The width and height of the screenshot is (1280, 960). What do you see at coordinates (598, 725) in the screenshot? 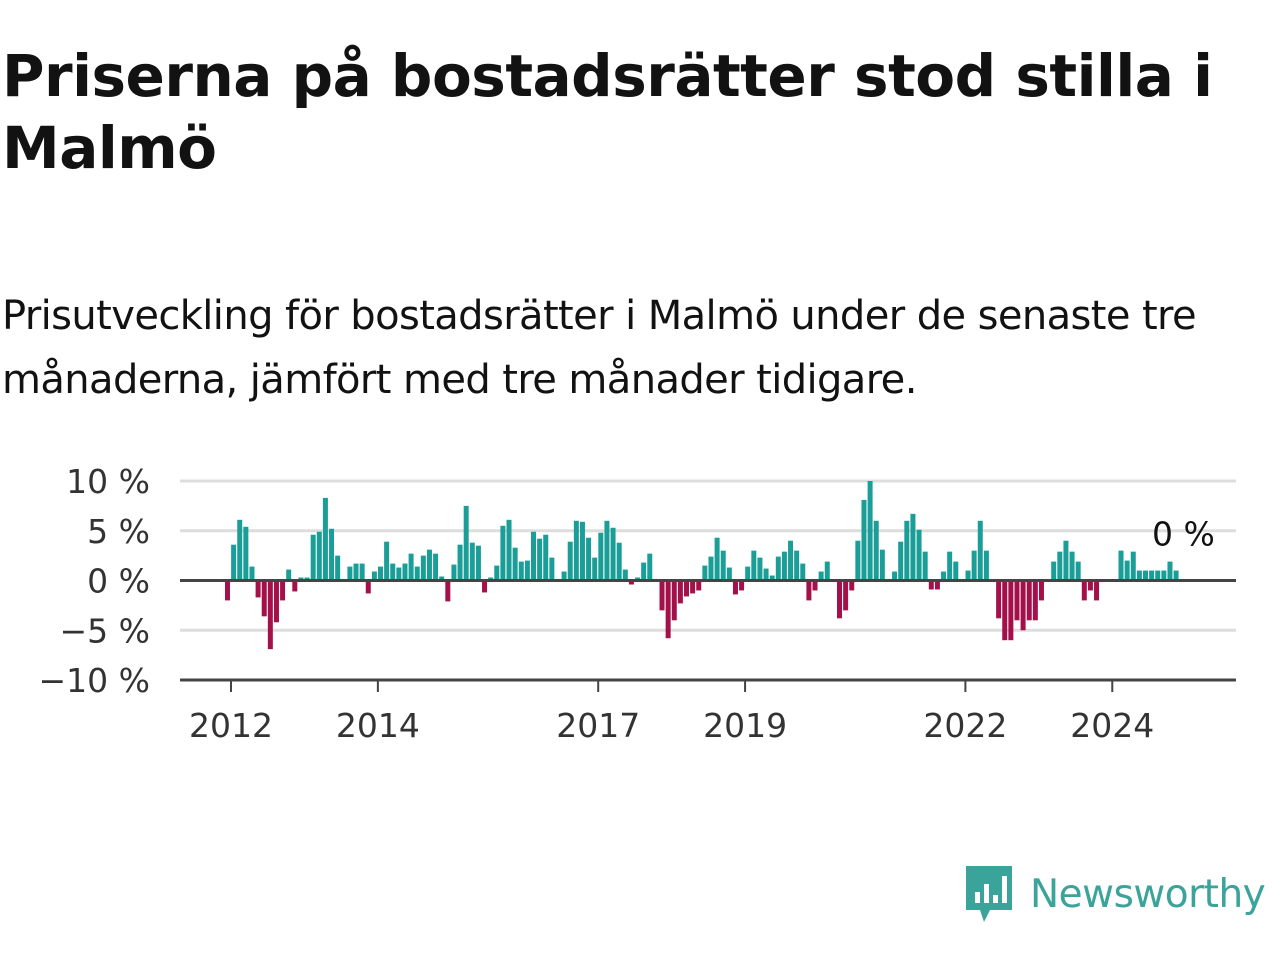
I see `x-tick-label: 2017` at bounding box center [598, 725].